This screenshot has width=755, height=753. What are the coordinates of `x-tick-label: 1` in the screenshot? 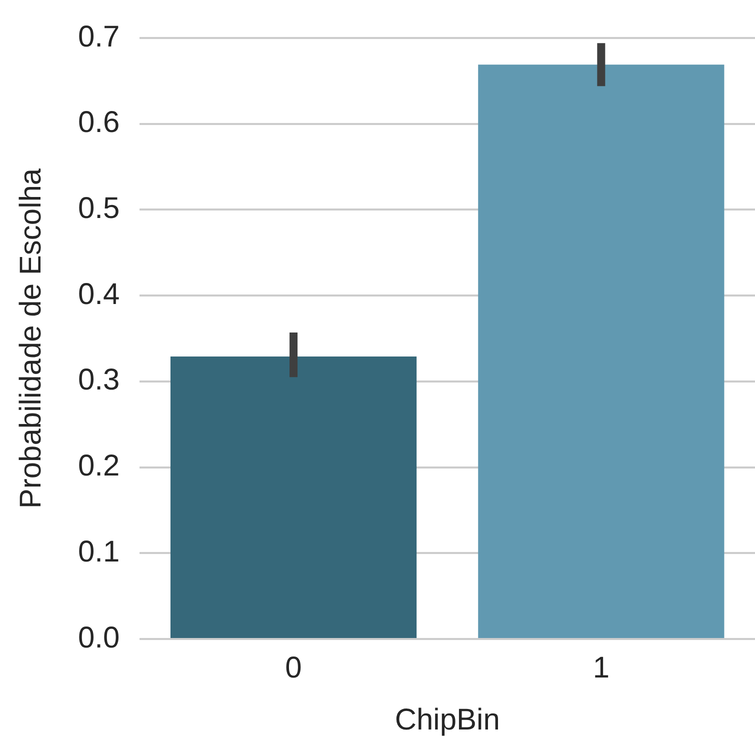 It's located at (601, 667).